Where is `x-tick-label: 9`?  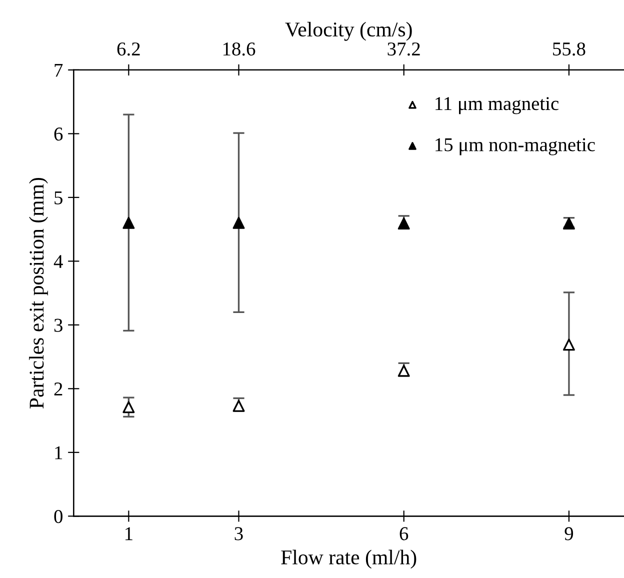 x-tick-label: 9 is located at coordinates (569, 533).